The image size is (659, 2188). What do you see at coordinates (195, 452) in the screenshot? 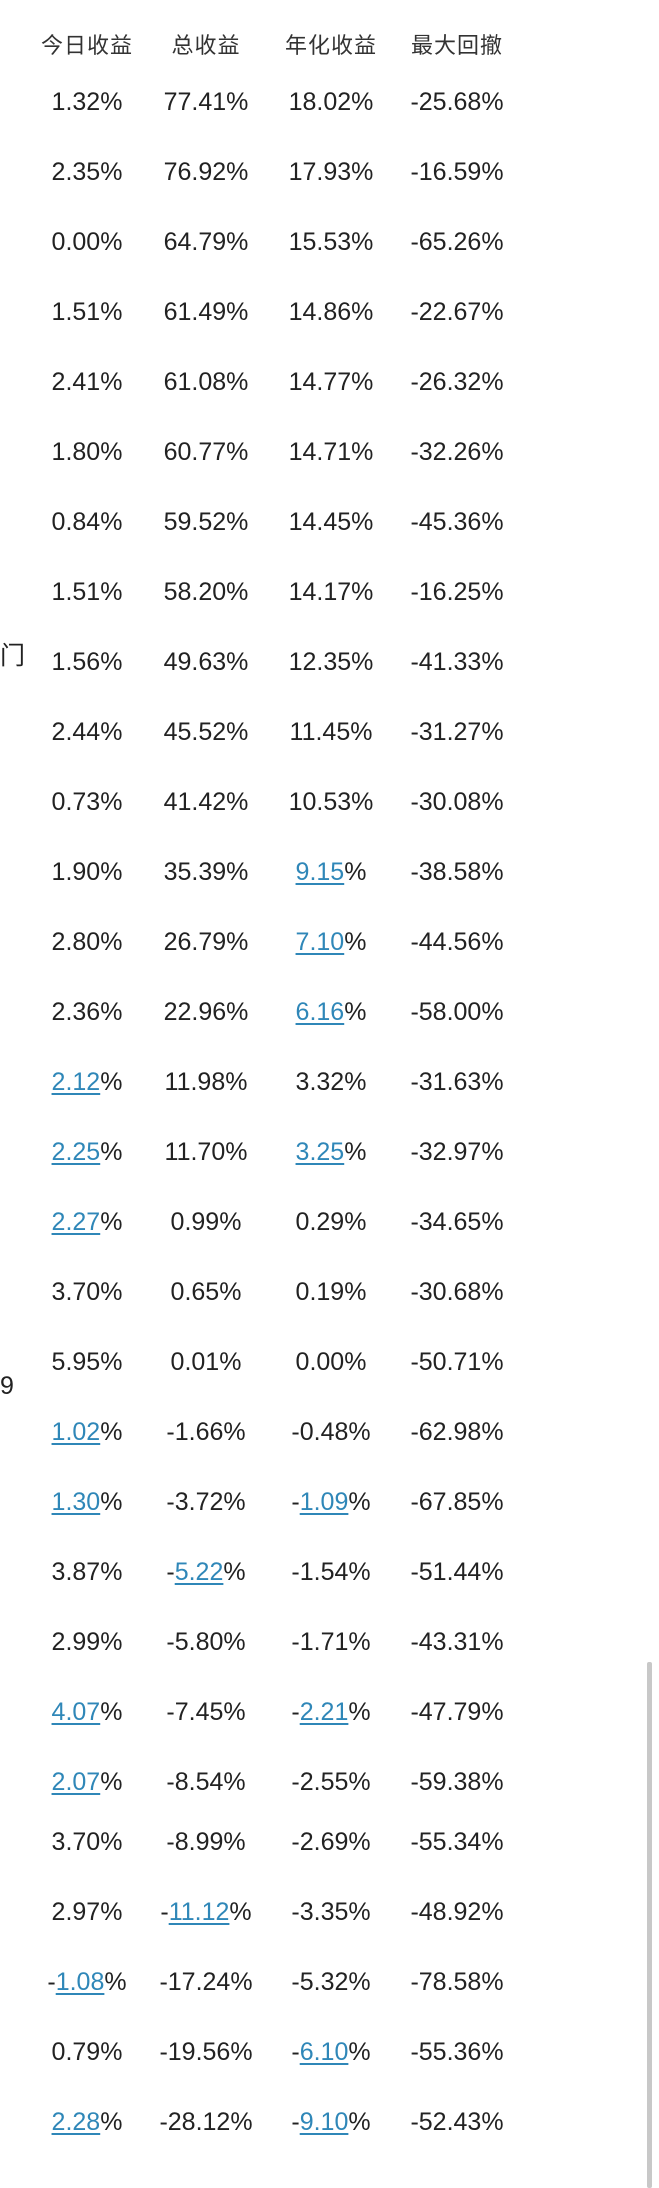
I see `value-text: 60.77` at bounding box center [195, 452].